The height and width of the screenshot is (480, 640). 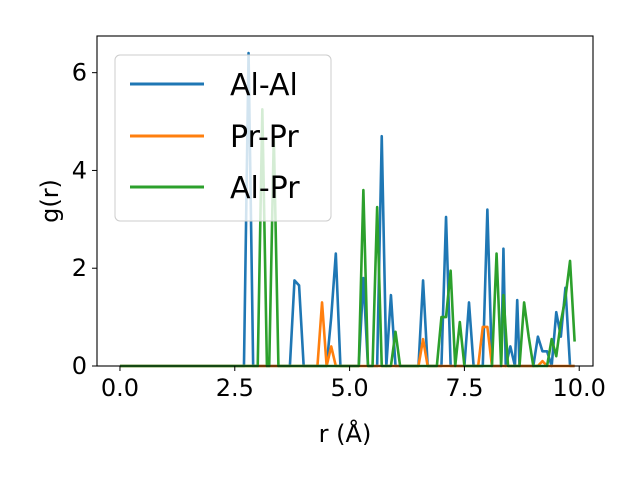 I want to click on legend-box, so click(x=223, y=138).